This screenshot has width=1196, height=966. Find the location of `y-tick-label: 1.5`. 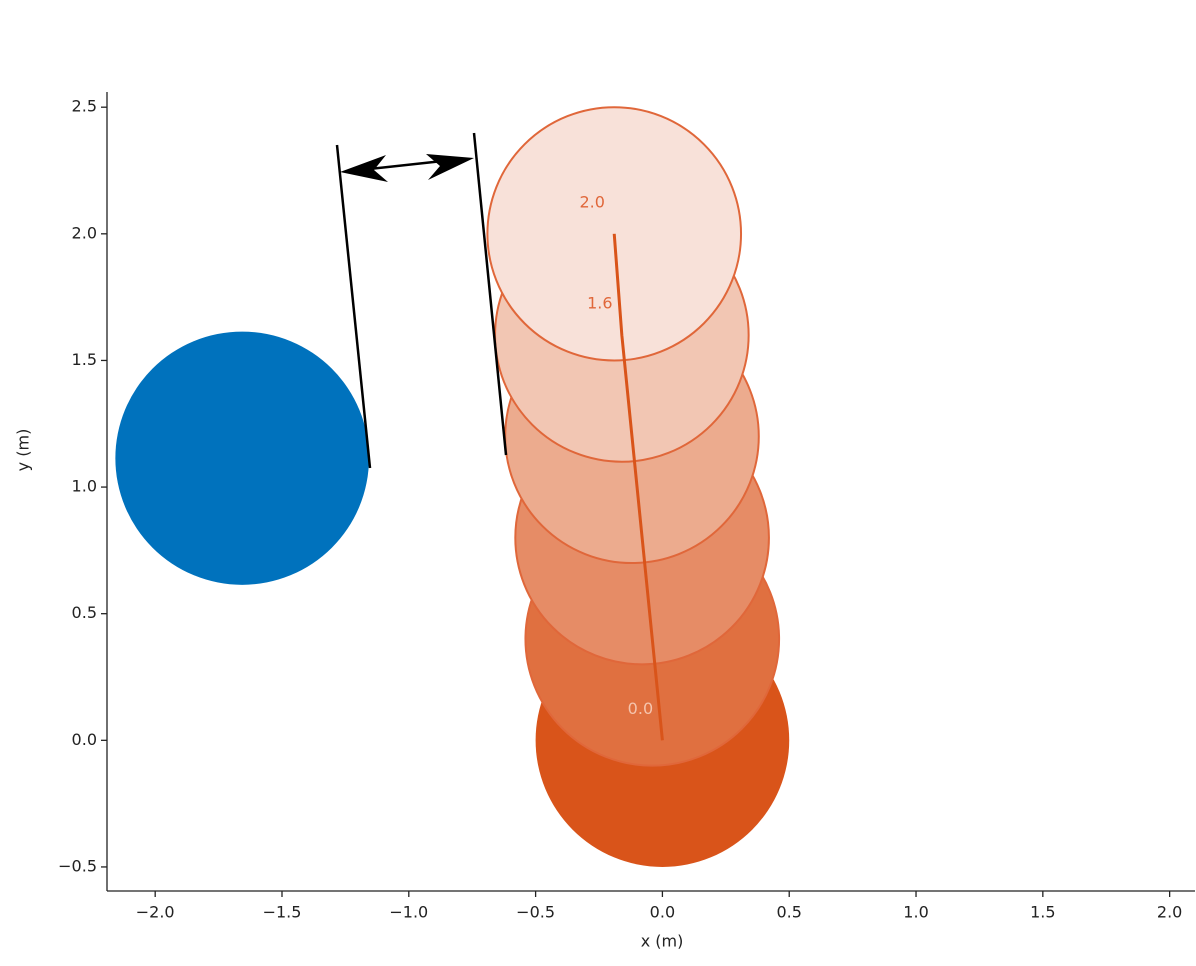

y-tick-label: 1.5 is located at coordinates (84, 359).